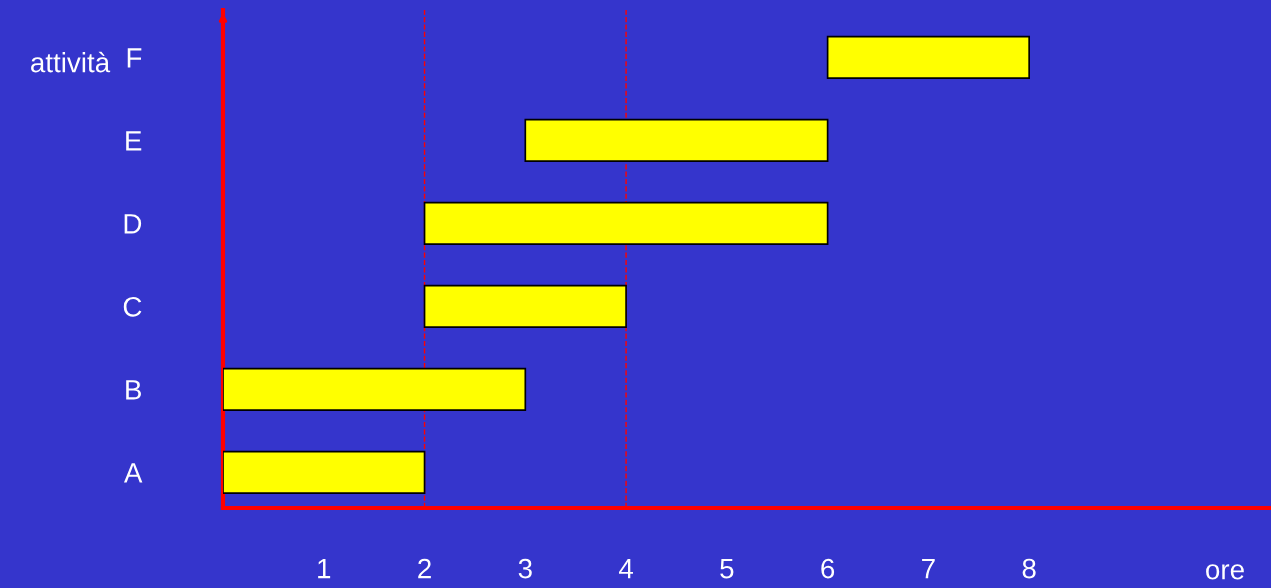  I want to click on y-tick-label: D, so click(133, 224).